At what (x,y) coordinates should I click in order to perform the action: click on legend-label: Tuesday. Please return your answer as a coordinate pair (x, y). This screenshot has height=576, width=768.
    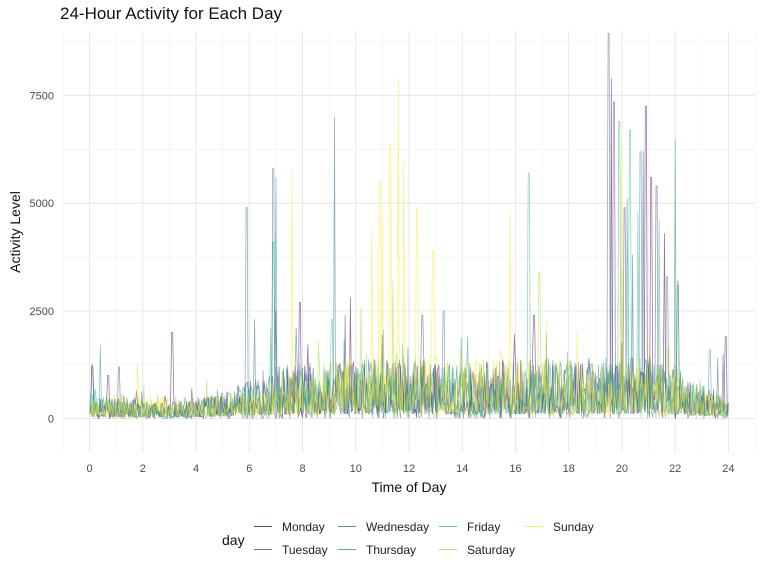
    Looking at the image, I should click on (305, 550).